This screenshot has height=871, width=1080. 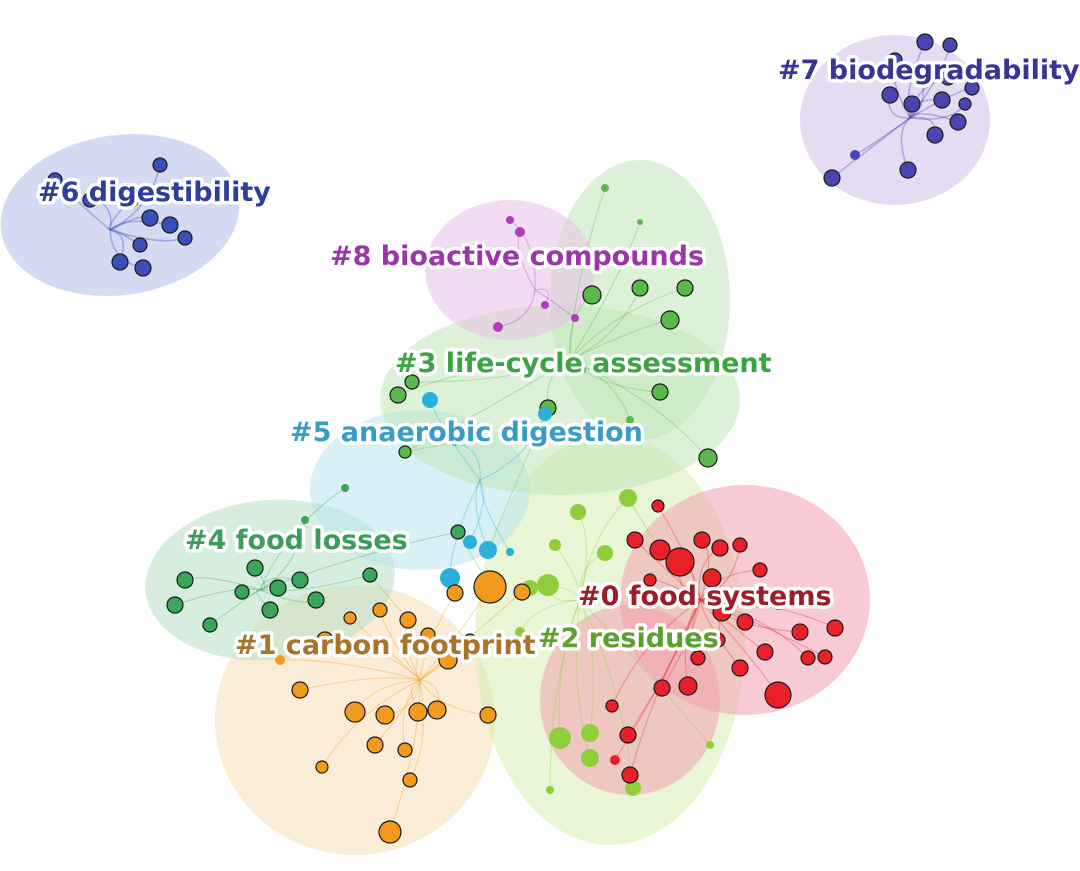 I want to click on cluster-label-digestibility: #6 digestibility, so click(x=154, y=192).